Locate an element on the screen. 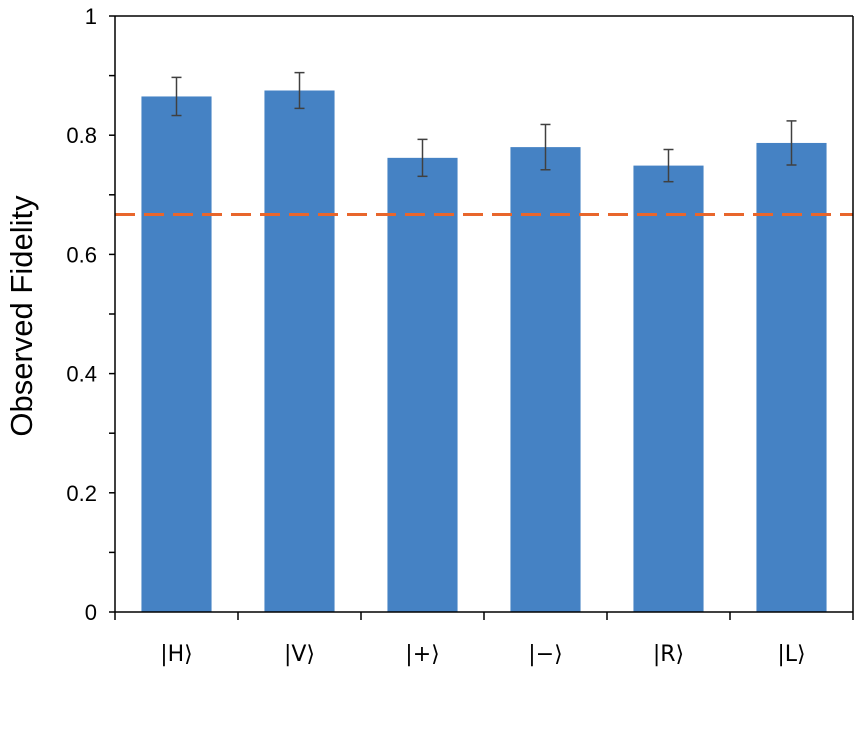  x-category-label: |R⟩ is located at coordinates (668, 654).